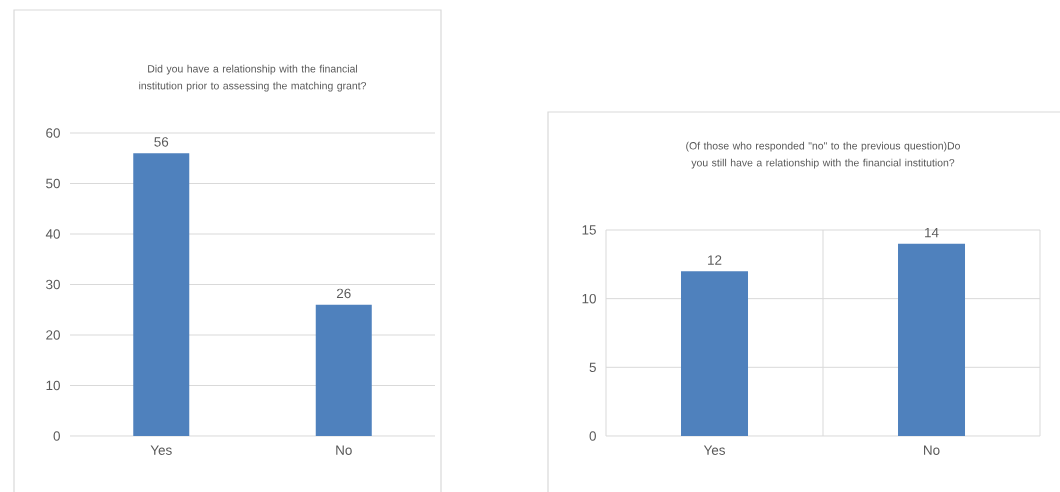 This screenshot has height=492, width=1060. What do you see at coordinates (715, 260) in the screenshot?
I see `data-label: 12` at bounding box center [715, 260].